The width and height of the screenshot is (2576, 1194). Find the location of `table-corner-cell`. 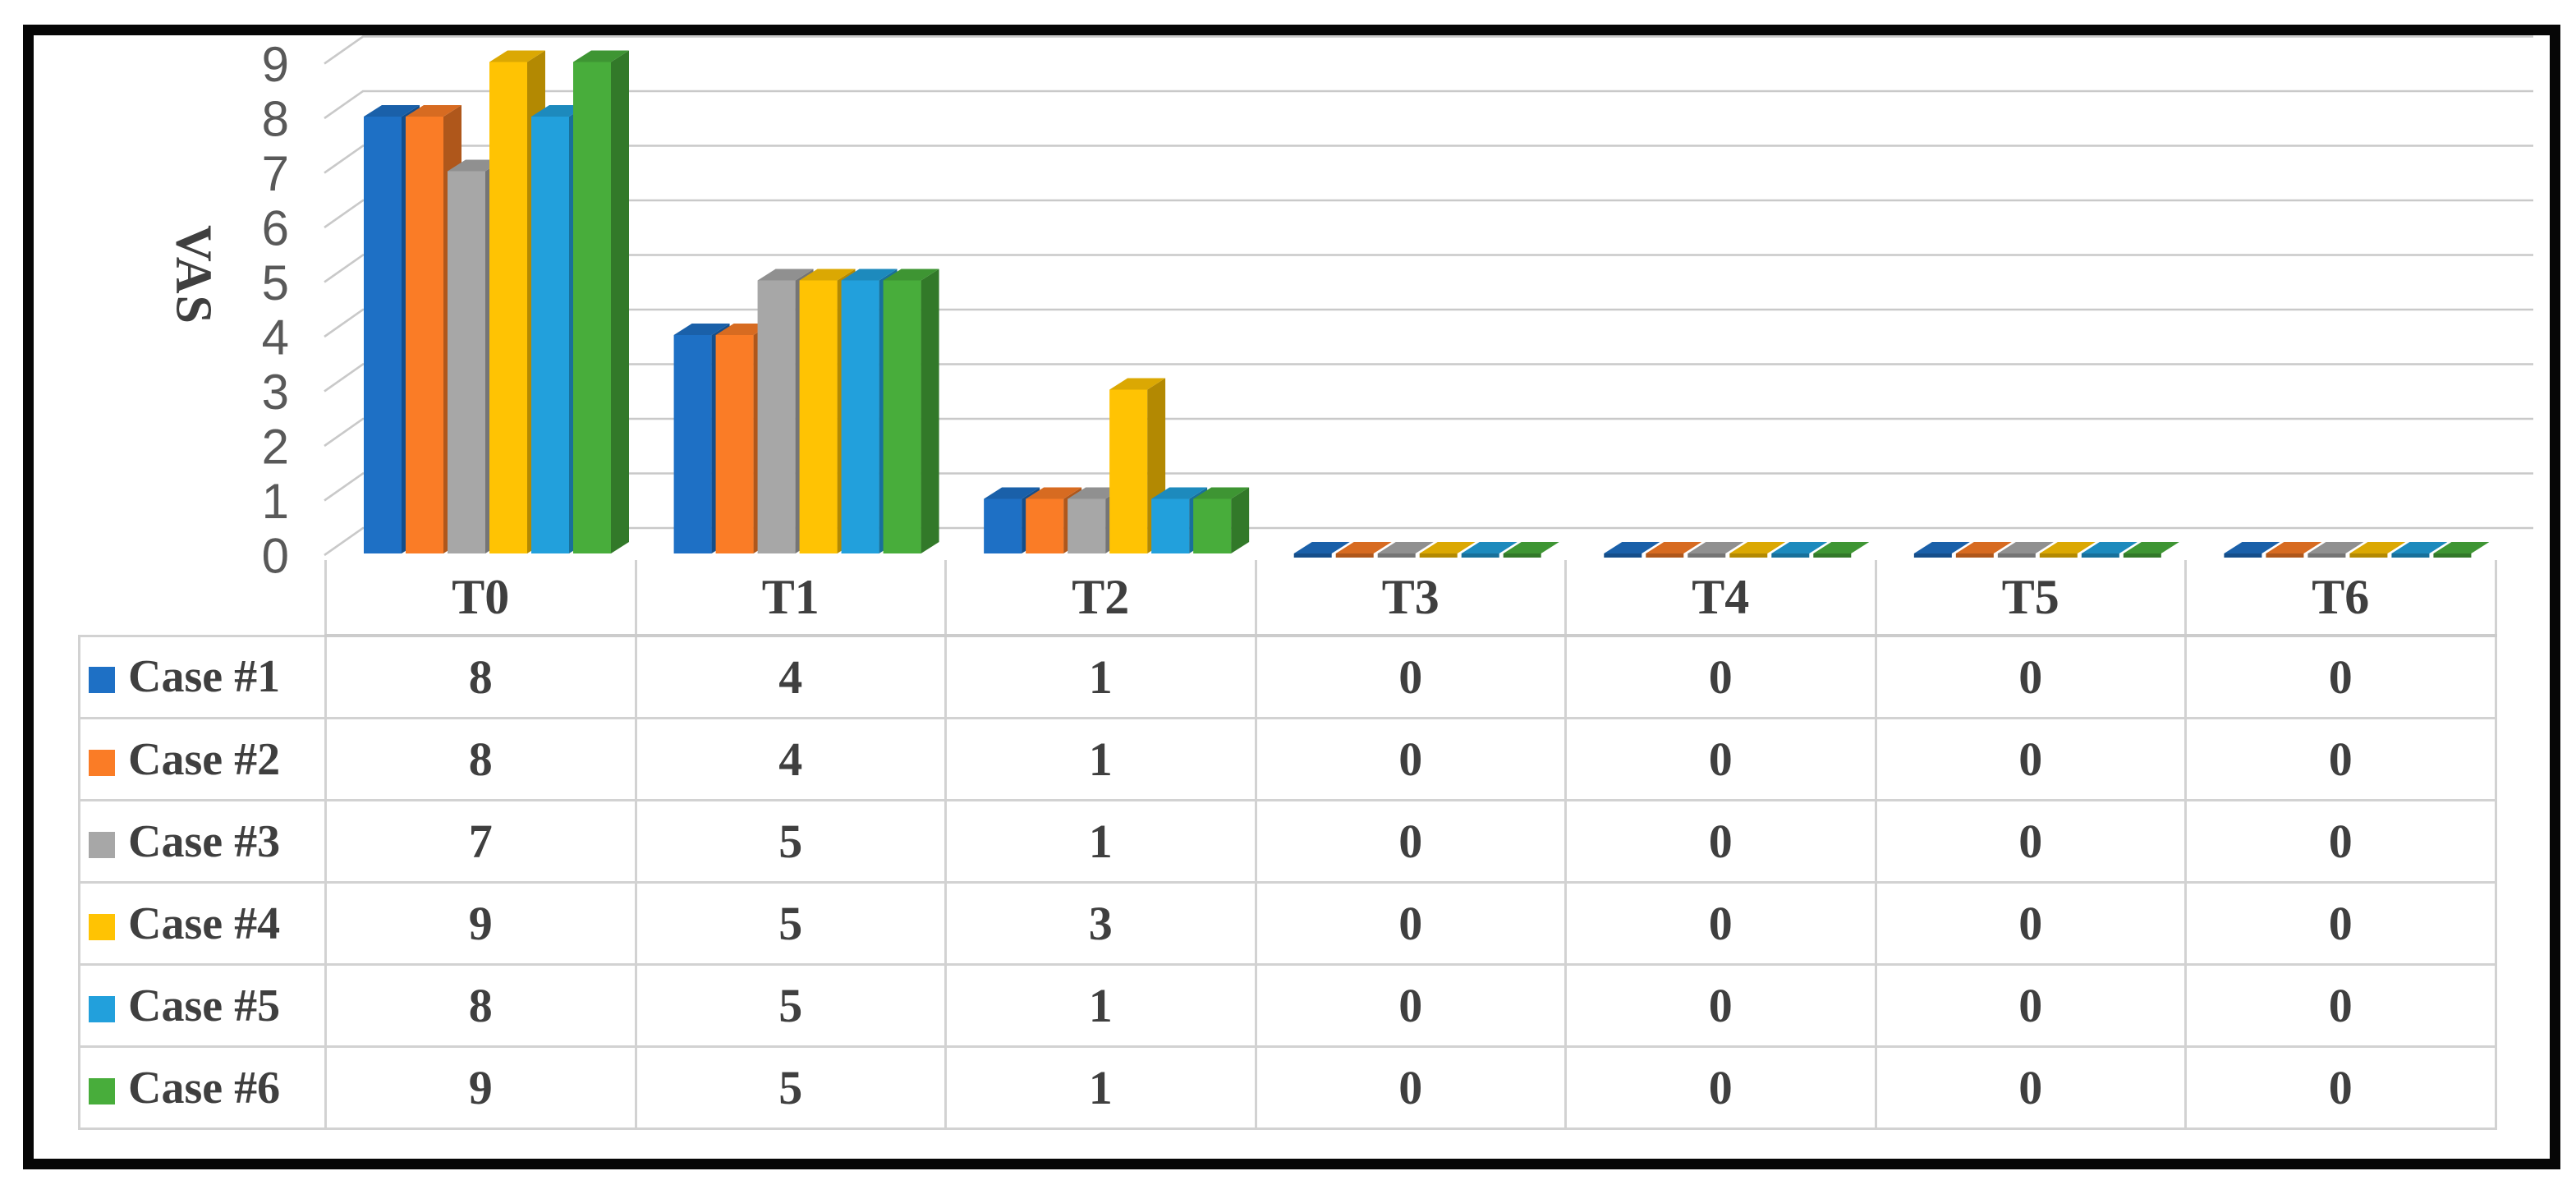

table-corner-cell is located at coordinates (203, 598).